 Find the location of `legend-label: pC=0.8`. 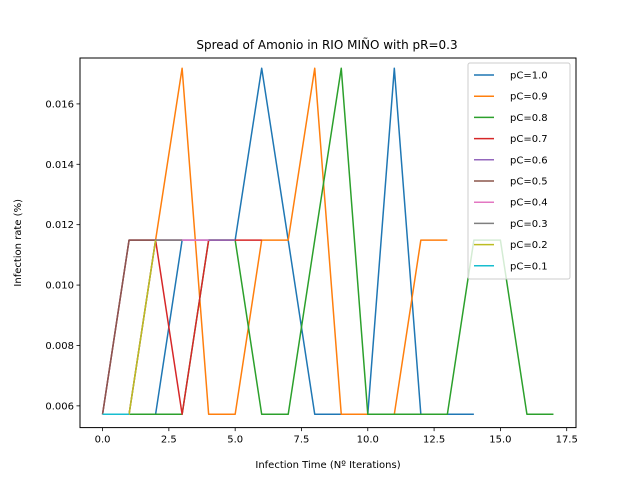

legend-label: pC=0.8 is located at coordinates (529, 118).